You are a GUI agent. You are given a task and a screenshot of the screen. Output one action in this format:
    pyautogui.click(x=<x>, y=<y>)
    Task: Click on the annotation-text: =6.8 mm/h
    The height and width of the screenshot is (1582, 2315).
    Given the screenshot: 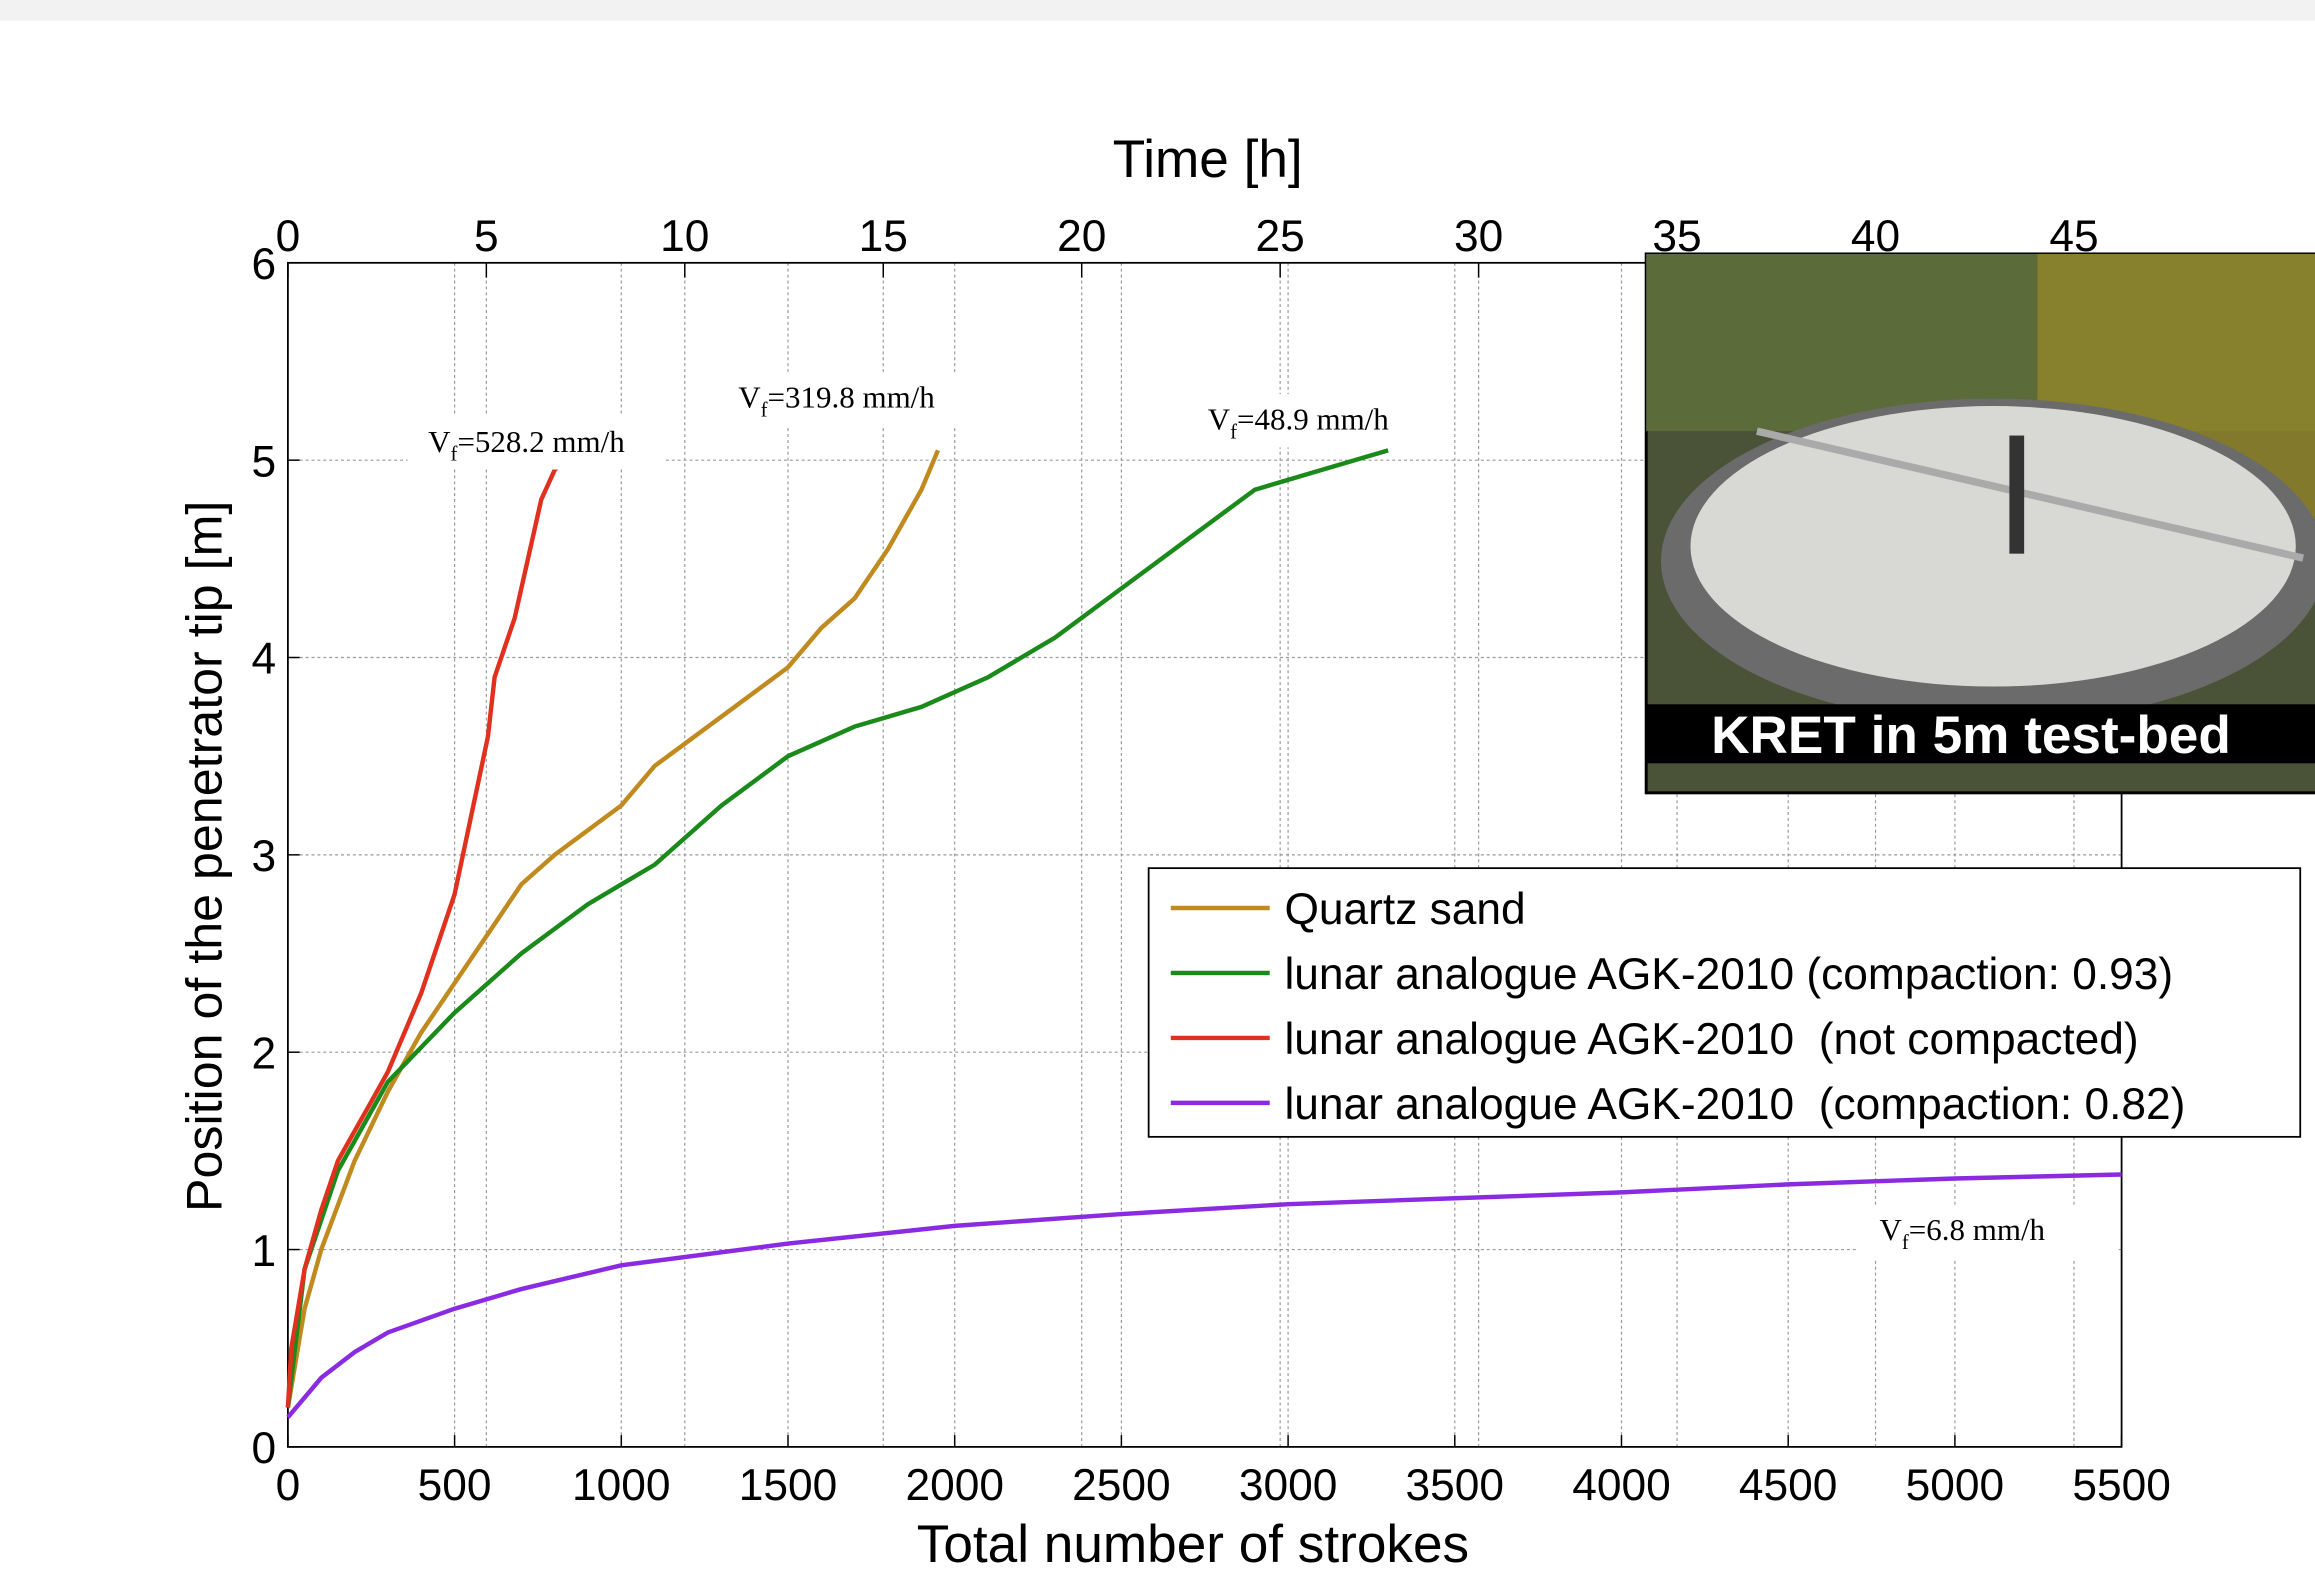 What is the action you would take?
    pyautogui.click(x=1977, y=1229)
    